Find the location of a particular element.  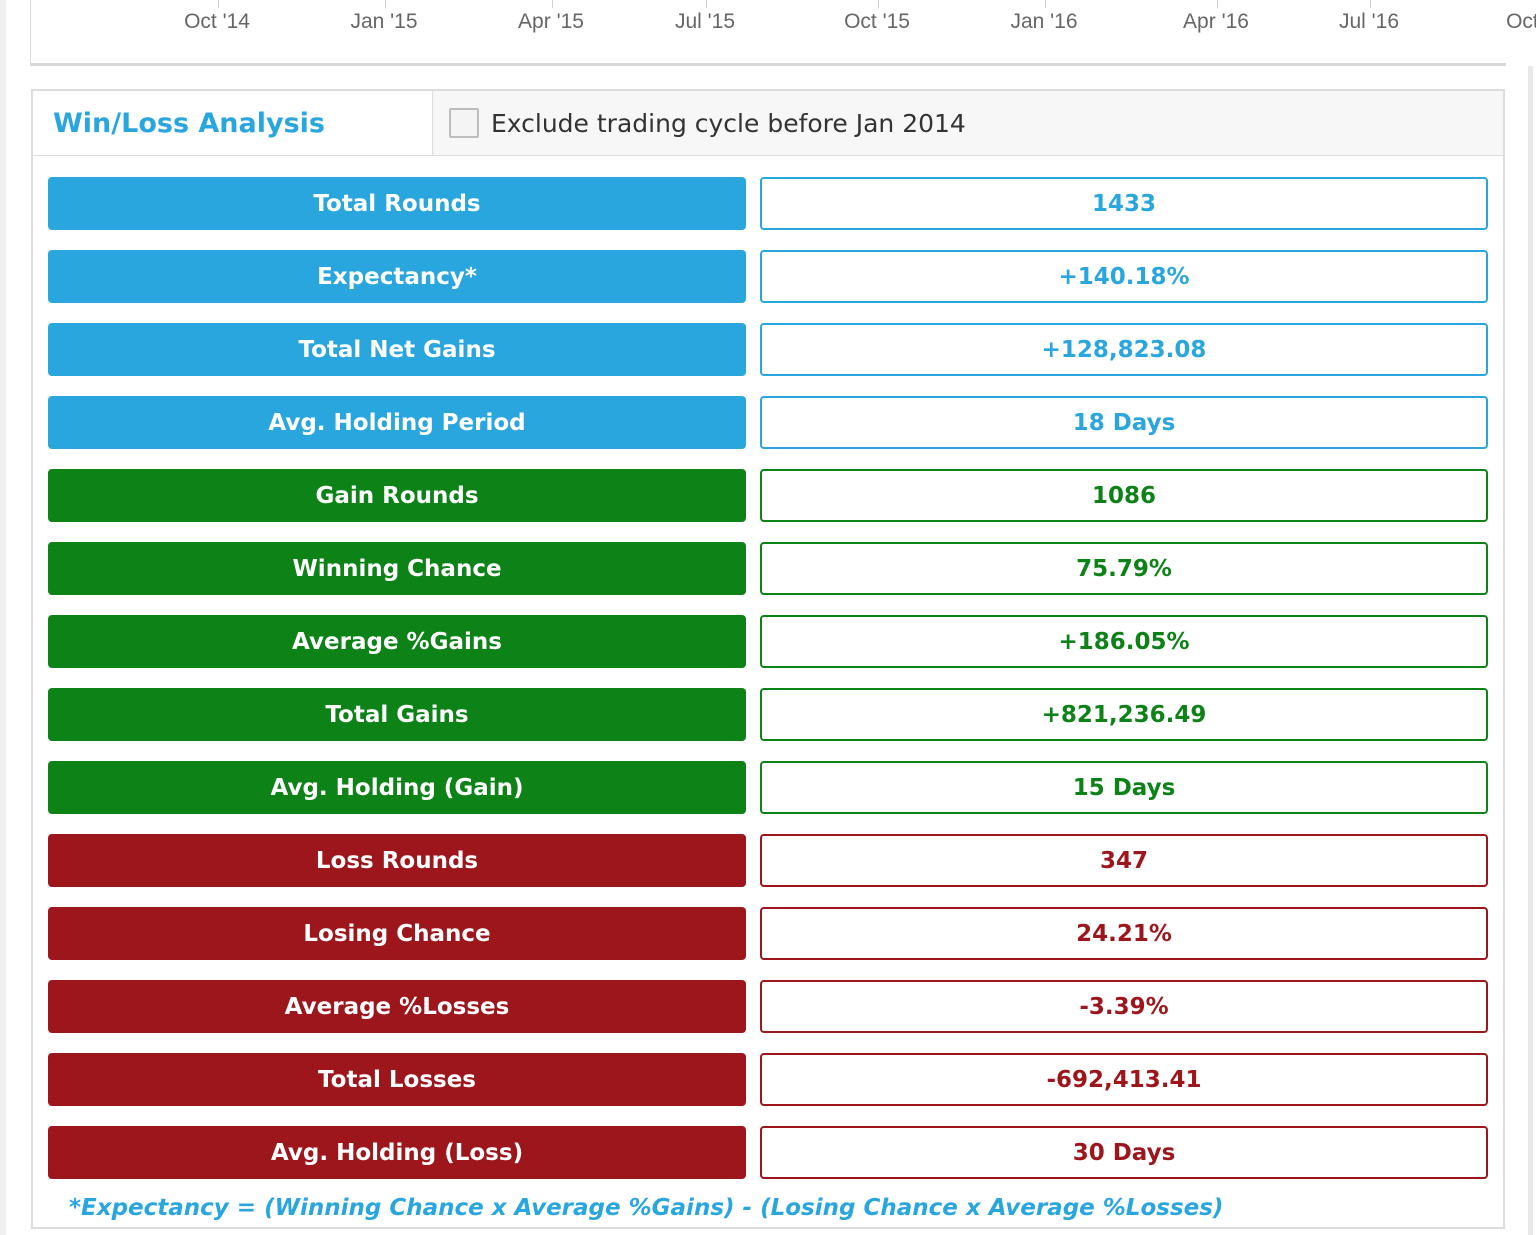

exclude-label: Exclude trading cycle before Jan 2014 is located at coordinates (728, 123).